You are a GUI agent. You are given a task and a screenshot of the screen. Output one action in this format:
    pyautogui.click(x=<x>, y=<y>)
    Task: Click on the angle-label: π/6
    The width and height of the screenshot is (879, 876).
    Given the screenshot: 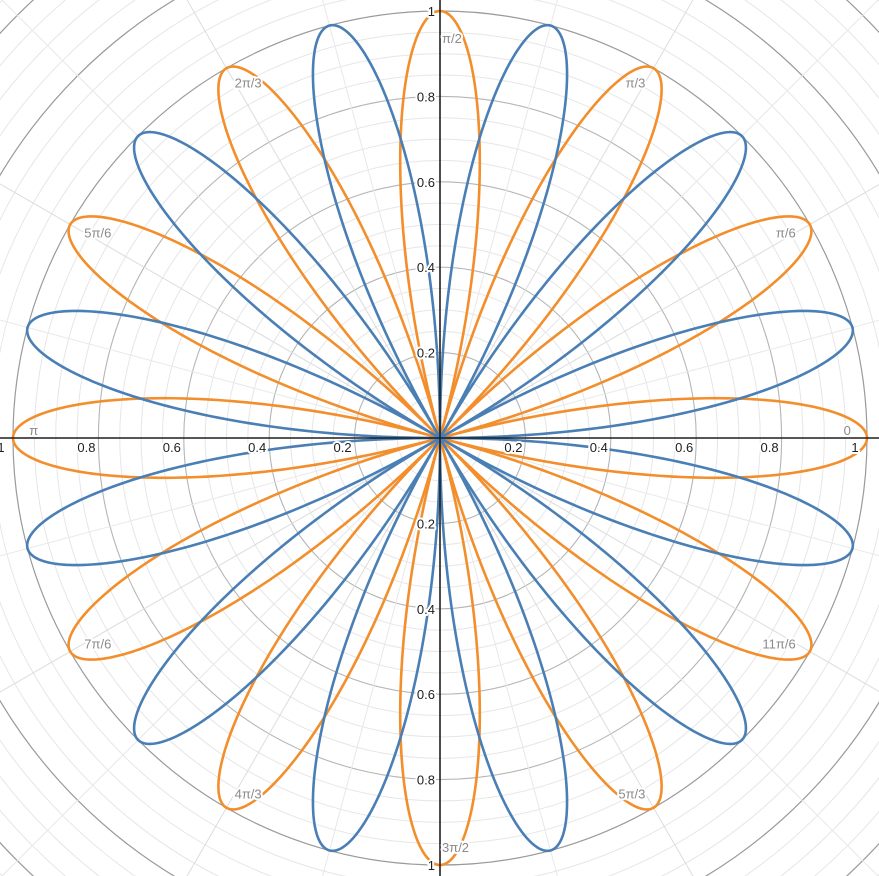 What is the action you would take?
    pyautogui.click(x=786, y=233)
    